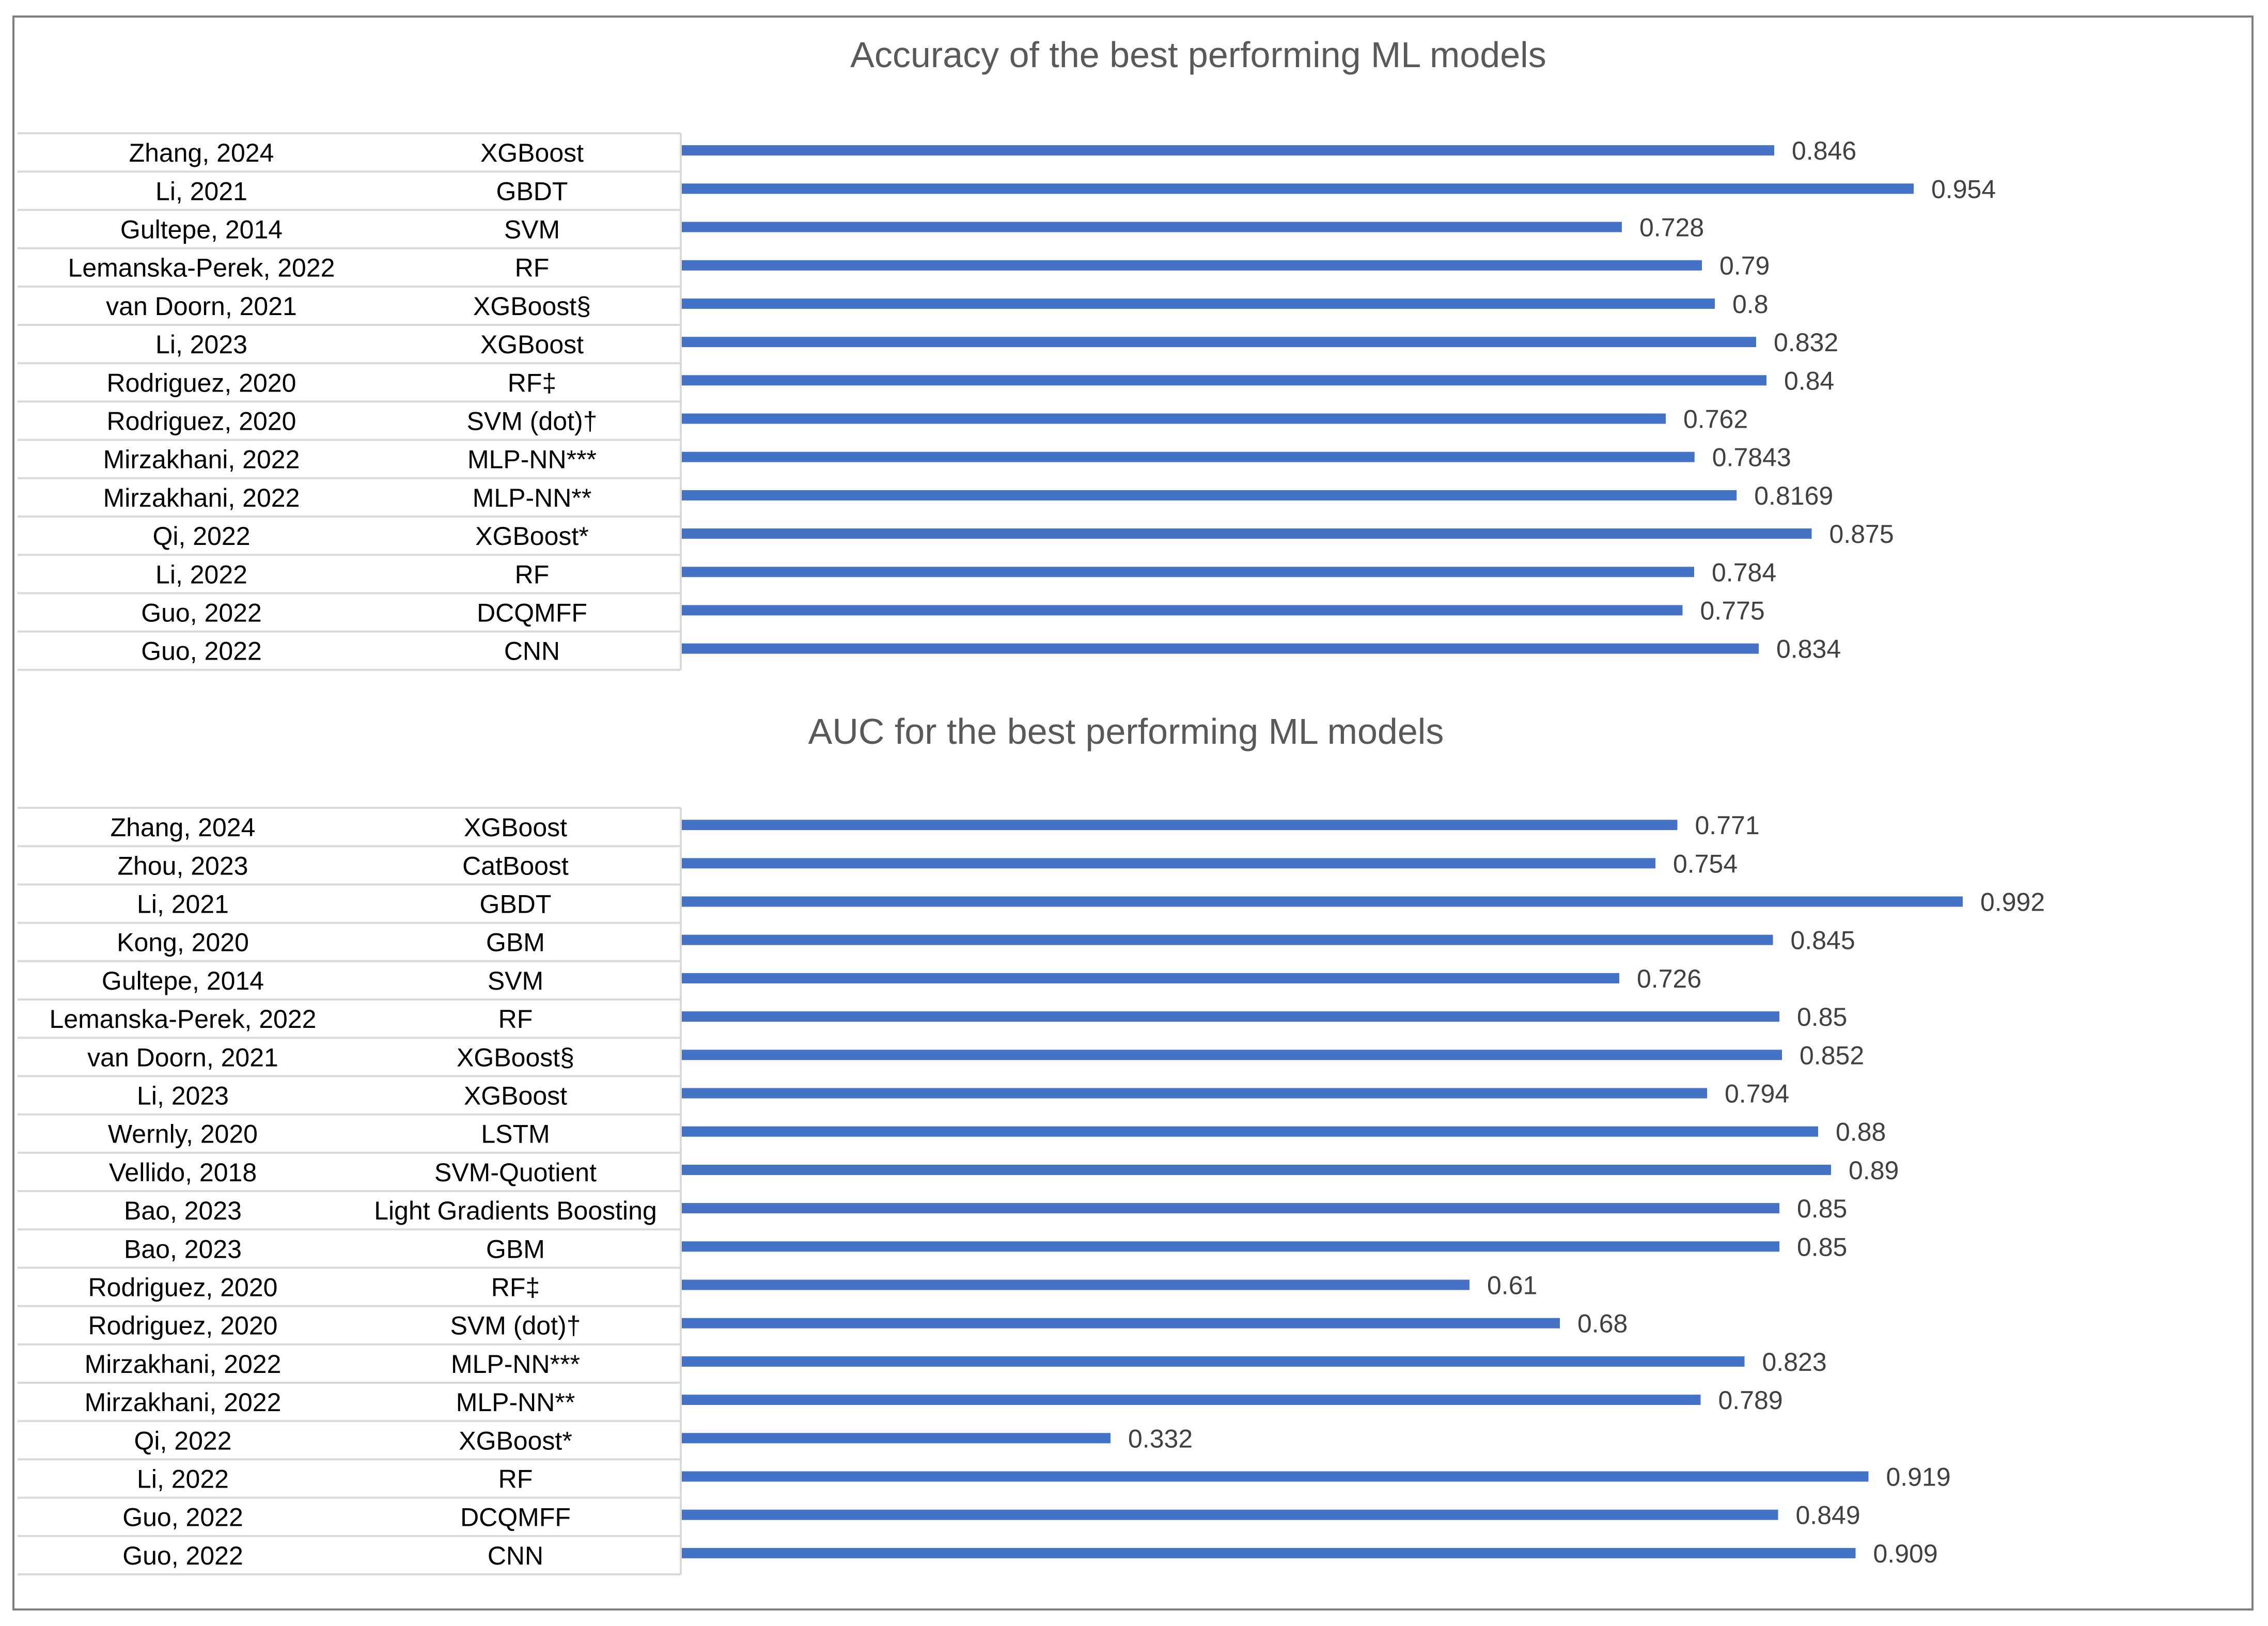 Image resolution: width=2268 pixels, height=1626 pixels. What do you see at coordinates (183, 980) in the screenshot?
I see `study-label: Gultepe, 2014` at bounding box center [183, 980].